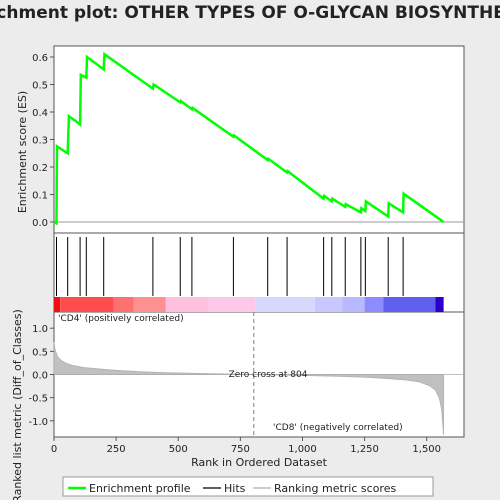  What do you see at coordinates (17, 404) in the screenshot?
I see `metric-y-axis-label: Ranked list metric (Diff_of_Classes)` at bounding box center [17, 404].